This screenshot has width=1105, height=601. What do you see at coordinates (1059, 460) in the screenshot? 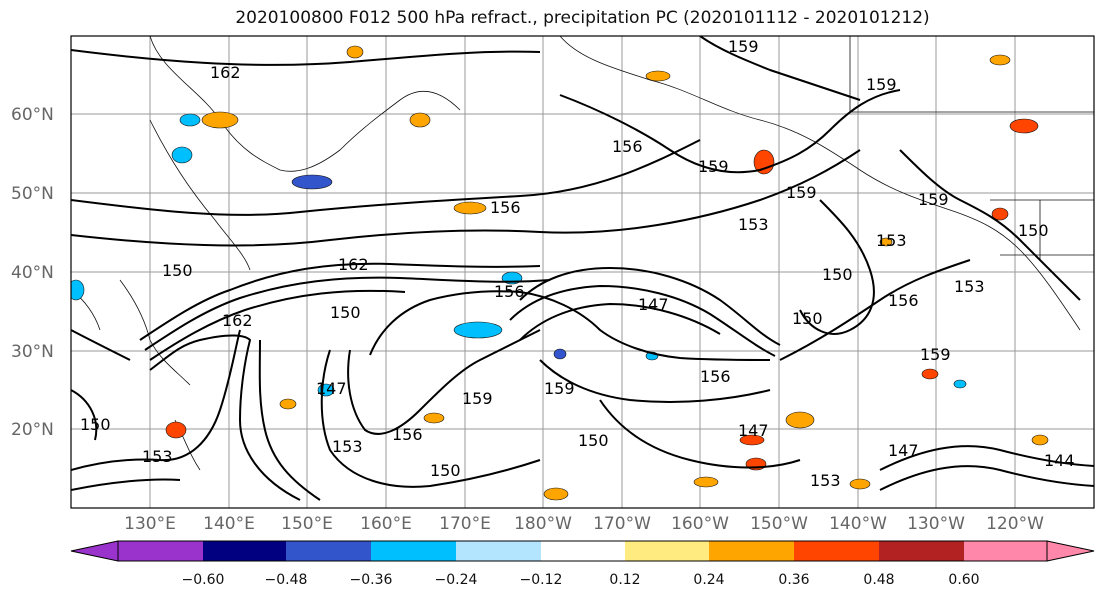
I see `contour-label: 144` at bounding box center [1059, 460].